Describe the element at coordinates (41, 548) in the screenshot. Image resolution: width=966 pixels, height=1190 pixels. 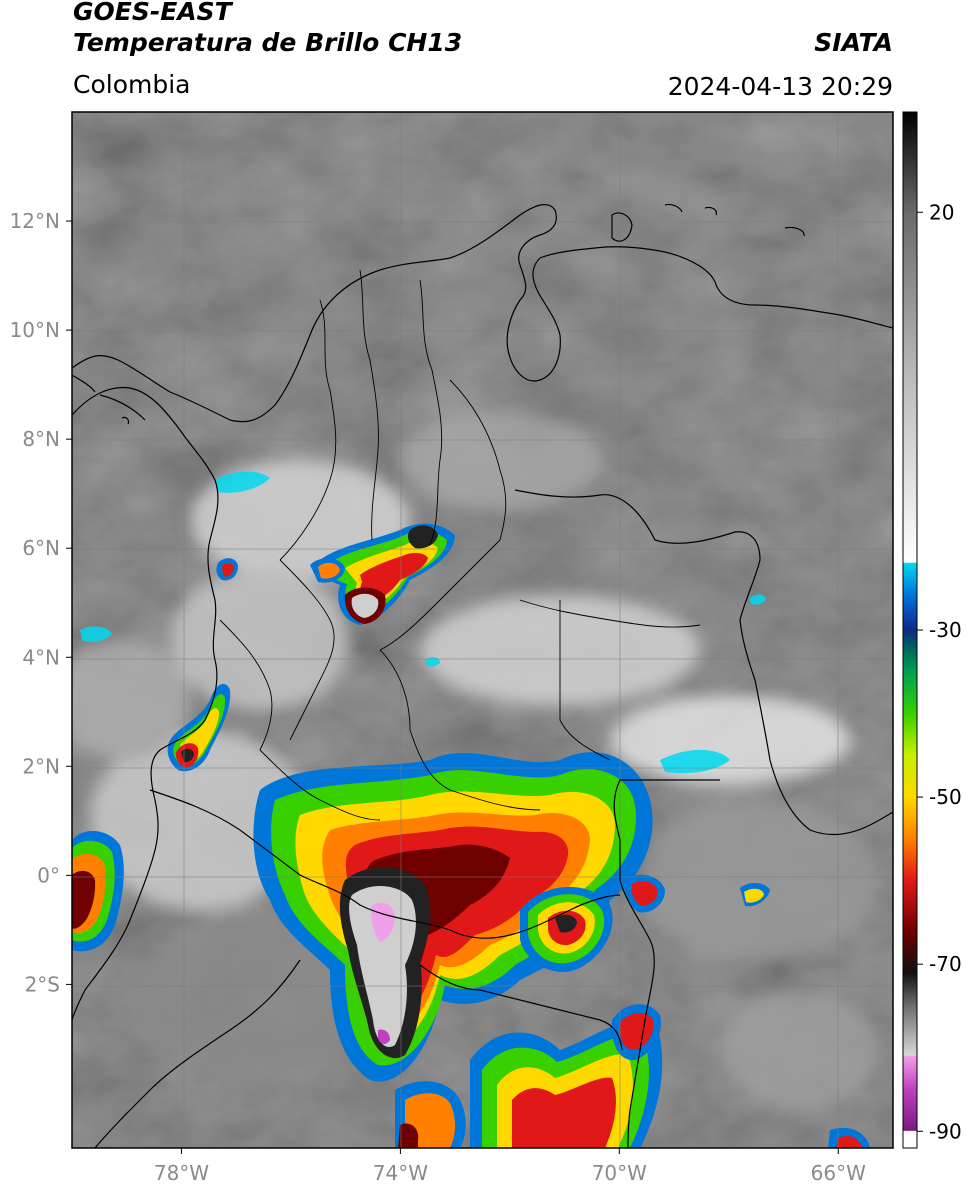
I see `latitude-tick-label: 6°N` at that location.